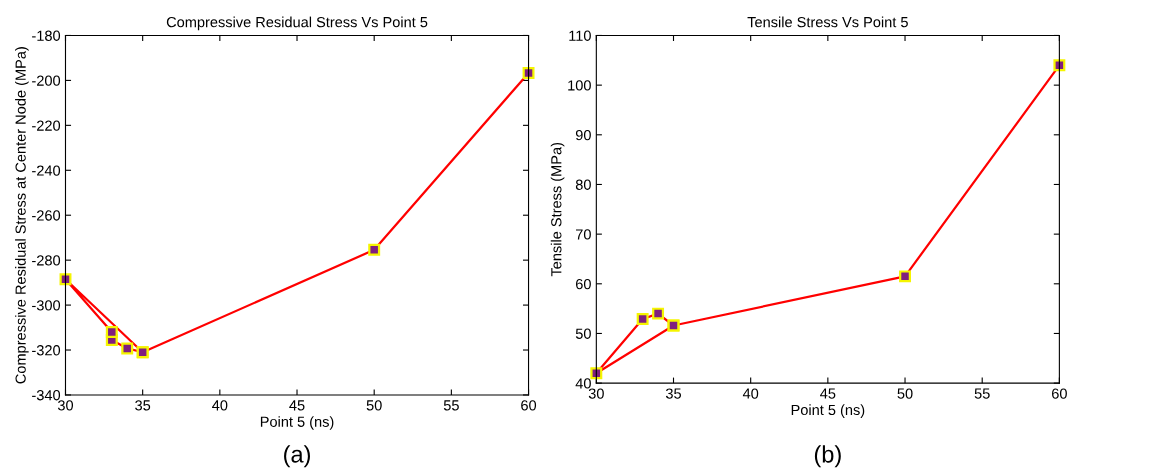 Image resolution: width=1149 pixels, height=473 pixels. What do you see at coordinates (580, 35) in the screenshot?
I see `y-tick-label: 110` at bounding box center [580, 35].